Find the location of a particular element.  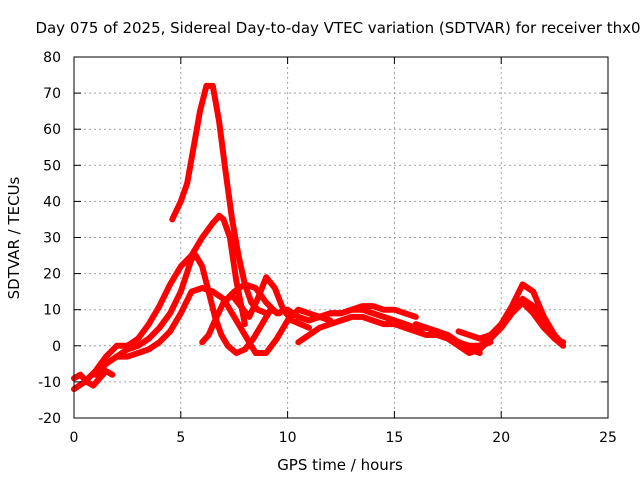

x-tick-label: 10 is located at coordinates (288, 438).